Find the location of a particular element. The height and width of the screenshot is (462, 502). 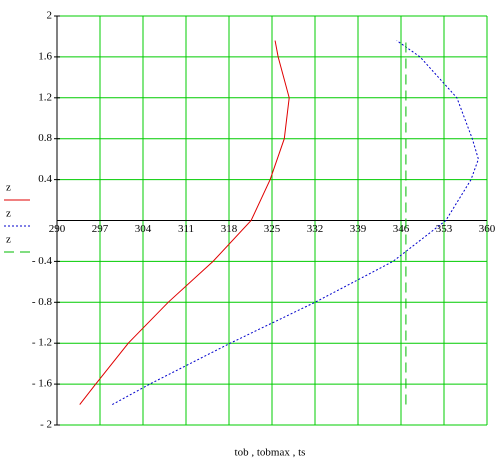

x-tick-label: 318 is located at coordinates (229, 229).